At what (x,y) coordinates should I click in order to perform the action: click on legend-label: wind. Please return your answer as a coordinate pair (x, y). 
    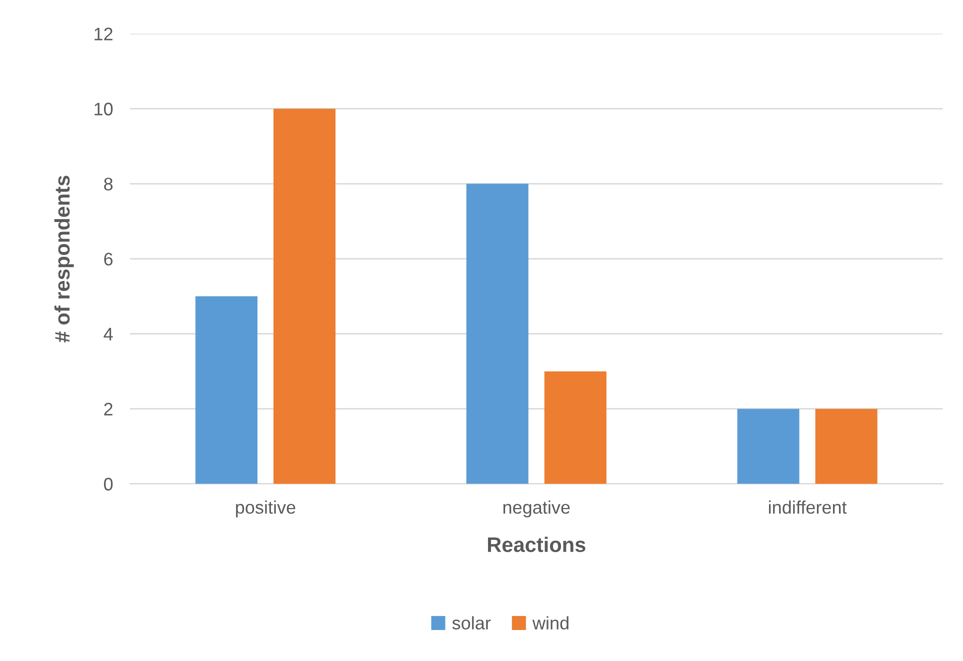
    Looking at the image, I should click on (550, 623).